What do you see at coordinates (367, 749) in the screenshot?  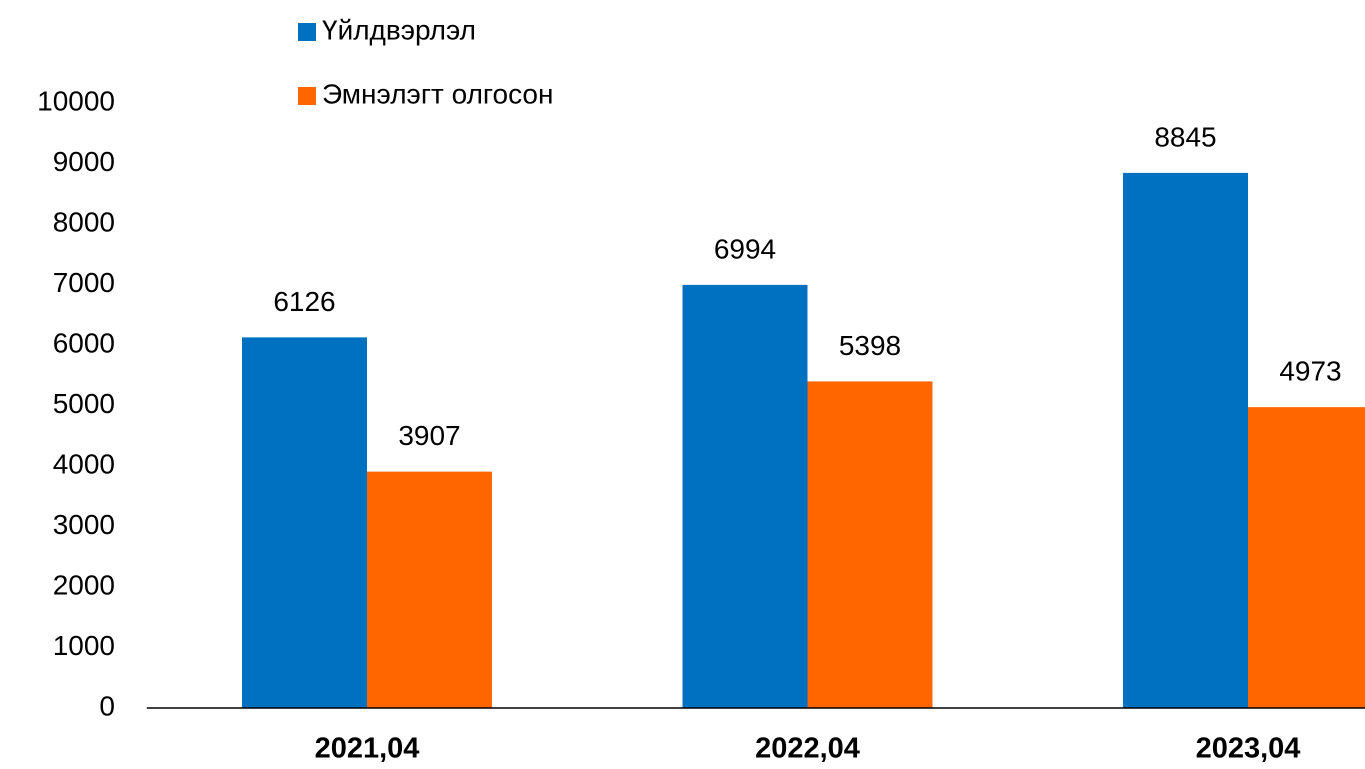 I see `x-tick-label: 2021,04` at bounding box center [367, 749].